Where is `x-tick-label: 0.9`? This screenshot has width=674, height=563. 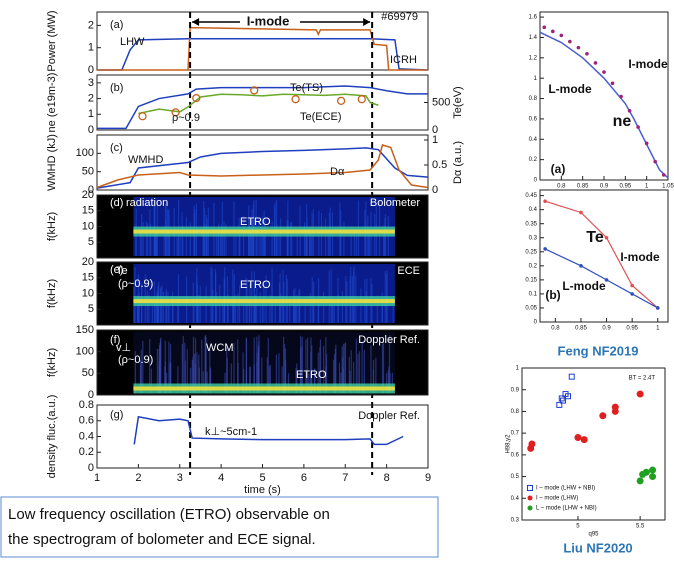
x-tick-label: 0.9 is located at coordinates (604, 187).